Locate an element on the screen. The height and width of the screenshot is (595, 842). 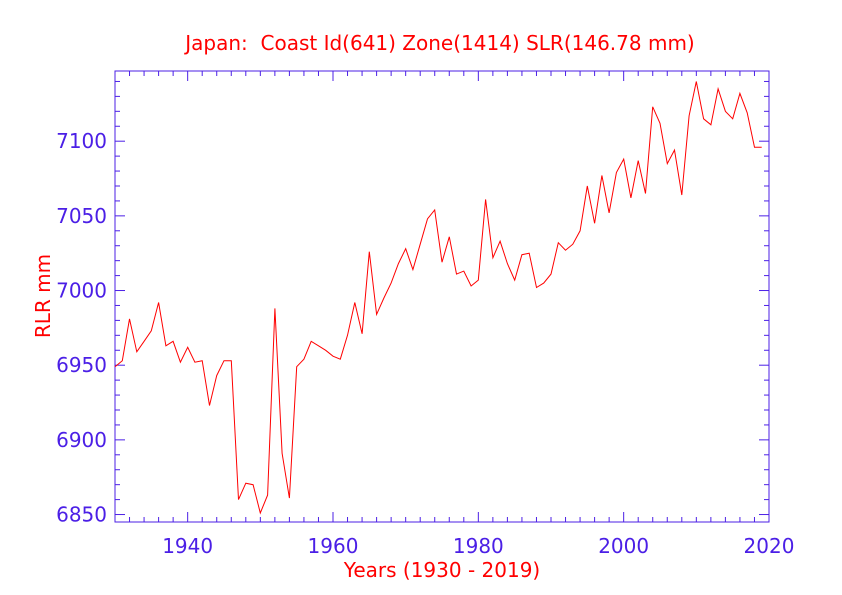
x-tick-label: 2020 is located at coordinates (769, 546).